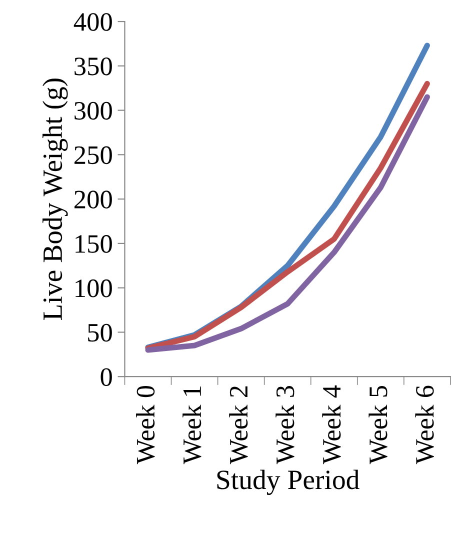 The height and width of the screenshot is (538, 462). Describe the element at coordinates (93, 22) in the screenshot. I see `y-tick-label: 400` at that location.